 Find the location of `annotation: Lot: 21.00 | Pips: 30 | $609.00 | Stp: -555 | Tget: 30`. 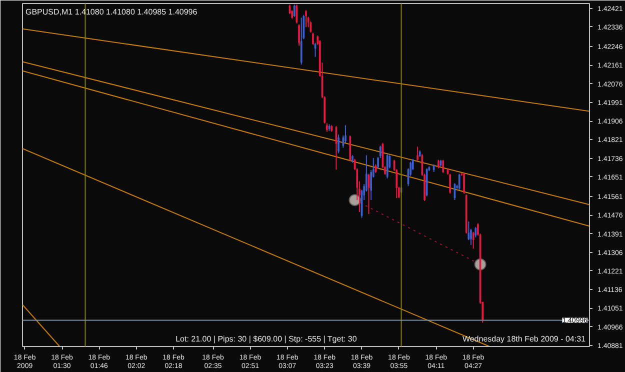

annotation: Lot: 21.00 | Pips: 30 | $609.00 | Stp: -555 | Tget: 30 is located at coordinates (267, 339).